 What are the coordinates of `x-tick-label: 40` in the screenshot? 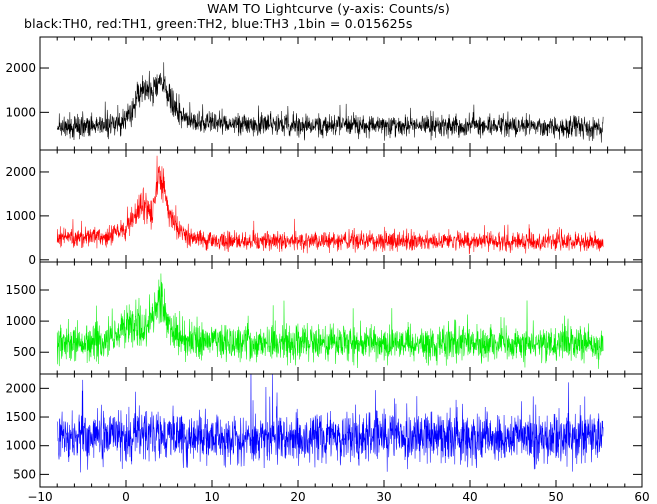 It's located at (469, 497).